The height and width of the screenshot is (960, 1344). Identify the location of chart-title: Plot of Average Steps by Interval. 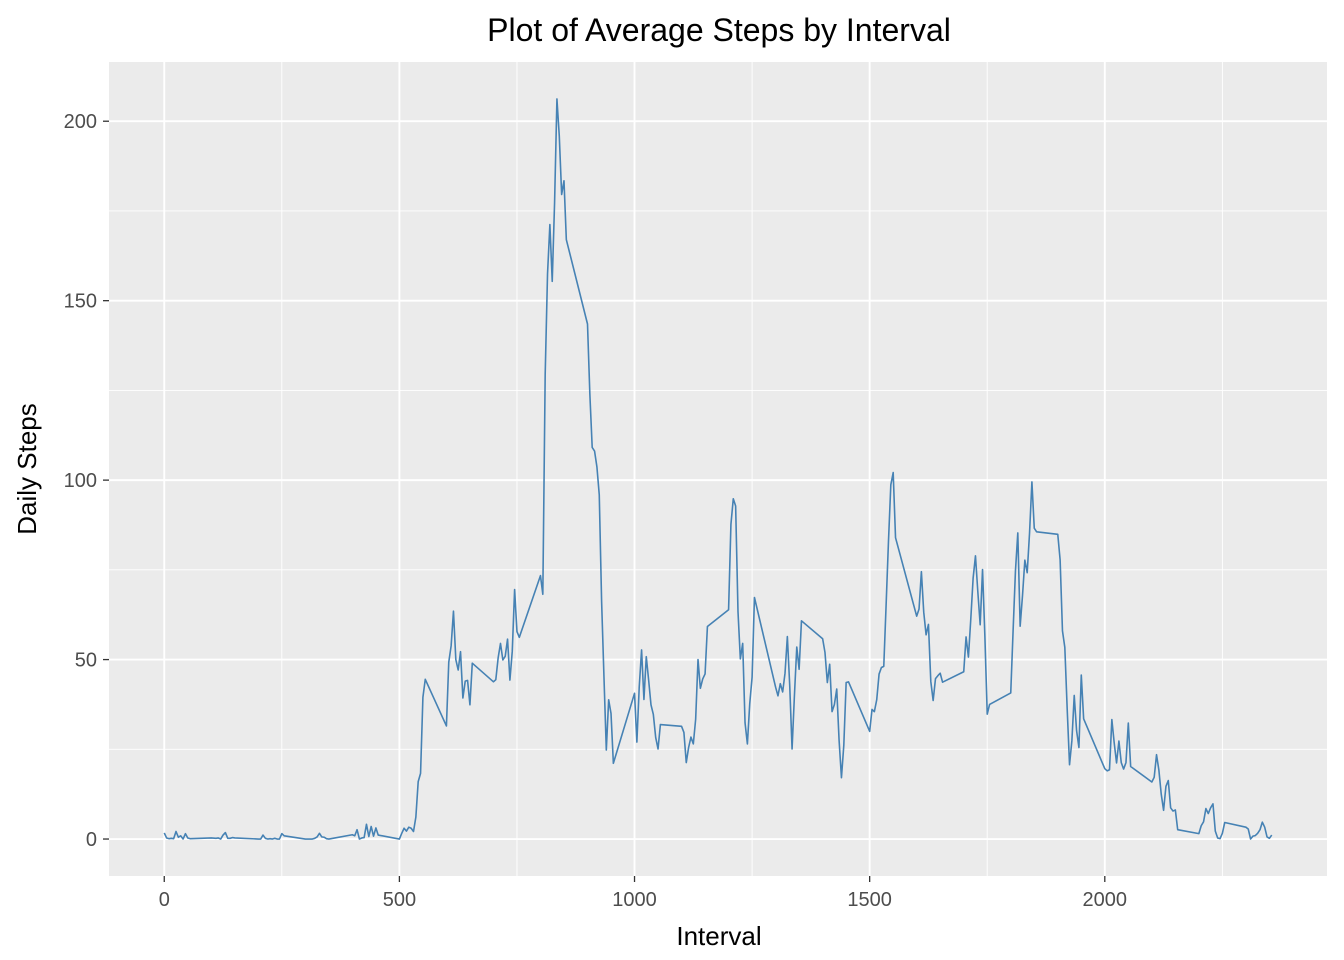
(719, 30).